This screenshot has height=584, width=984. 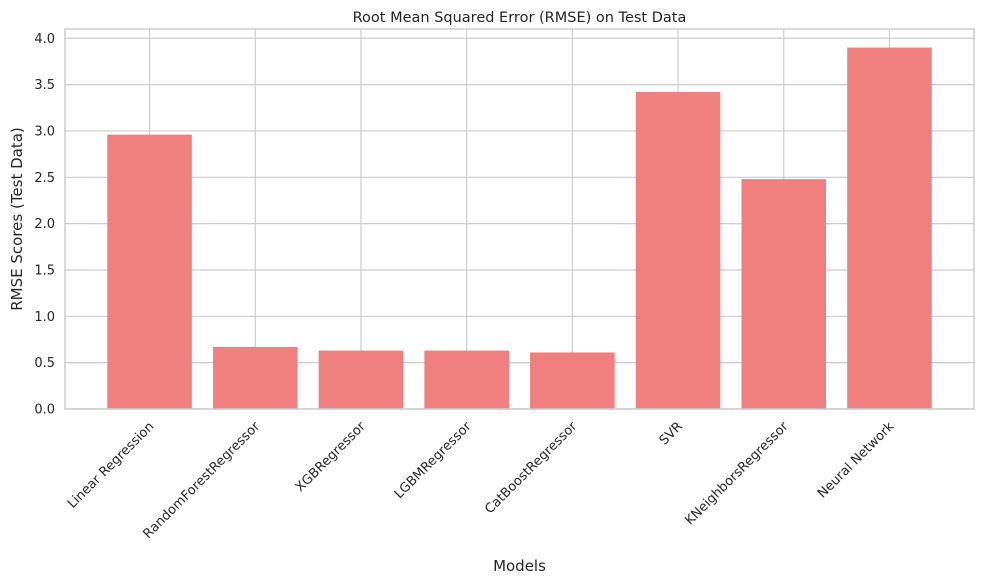 What do you see at coordinates (44, 131) in the screenshot?
I see `y-tick-label: 3.0` at bounding box center [44, 131].